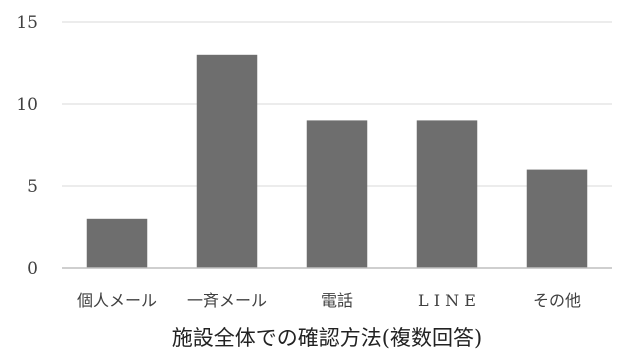 The image size is (618, 356). Describe the element at coordinates (32, 269) in the screenshot. I see `y-tick-label: 0` at that location.